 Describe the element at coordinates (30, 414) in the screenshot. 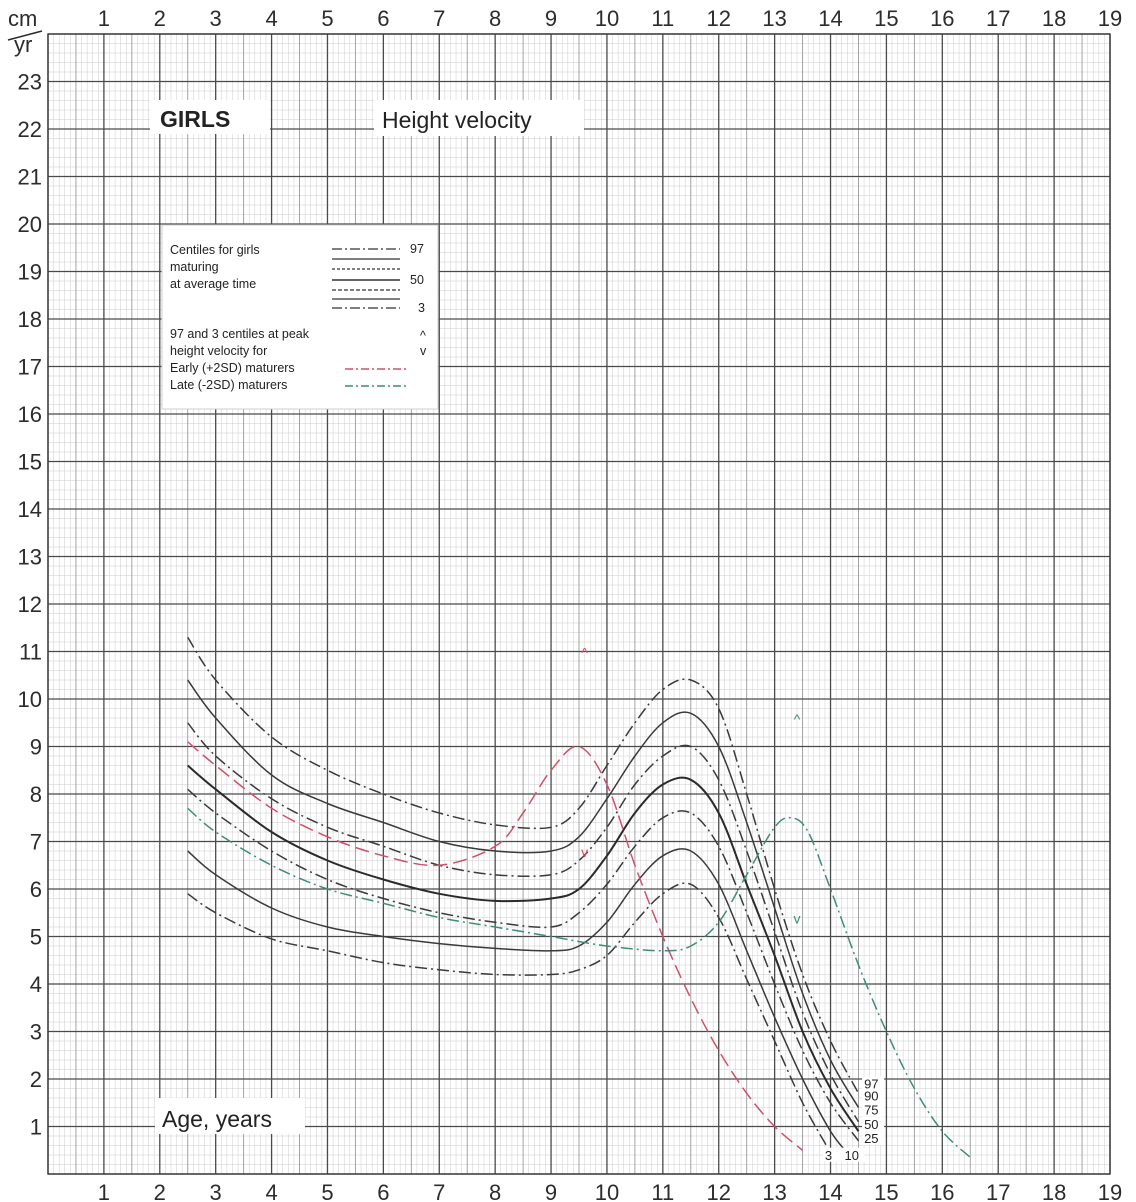

I see `y-tick-label: 16` at that location.